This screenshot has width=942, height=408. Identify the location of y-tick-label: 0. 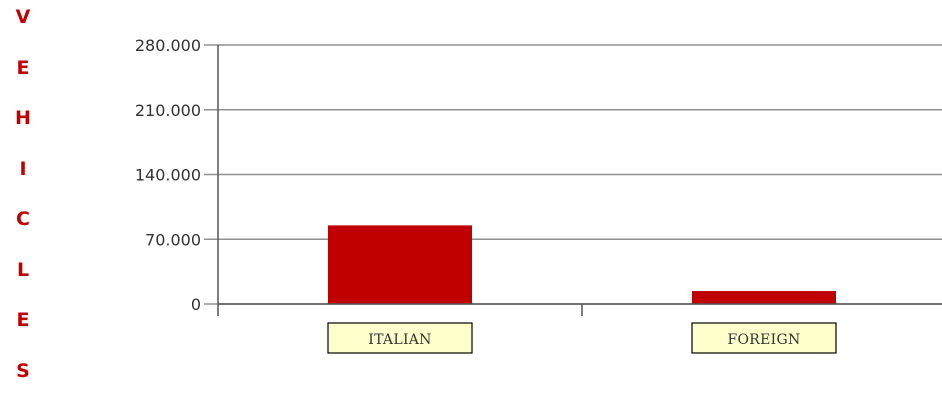
(196, 304).